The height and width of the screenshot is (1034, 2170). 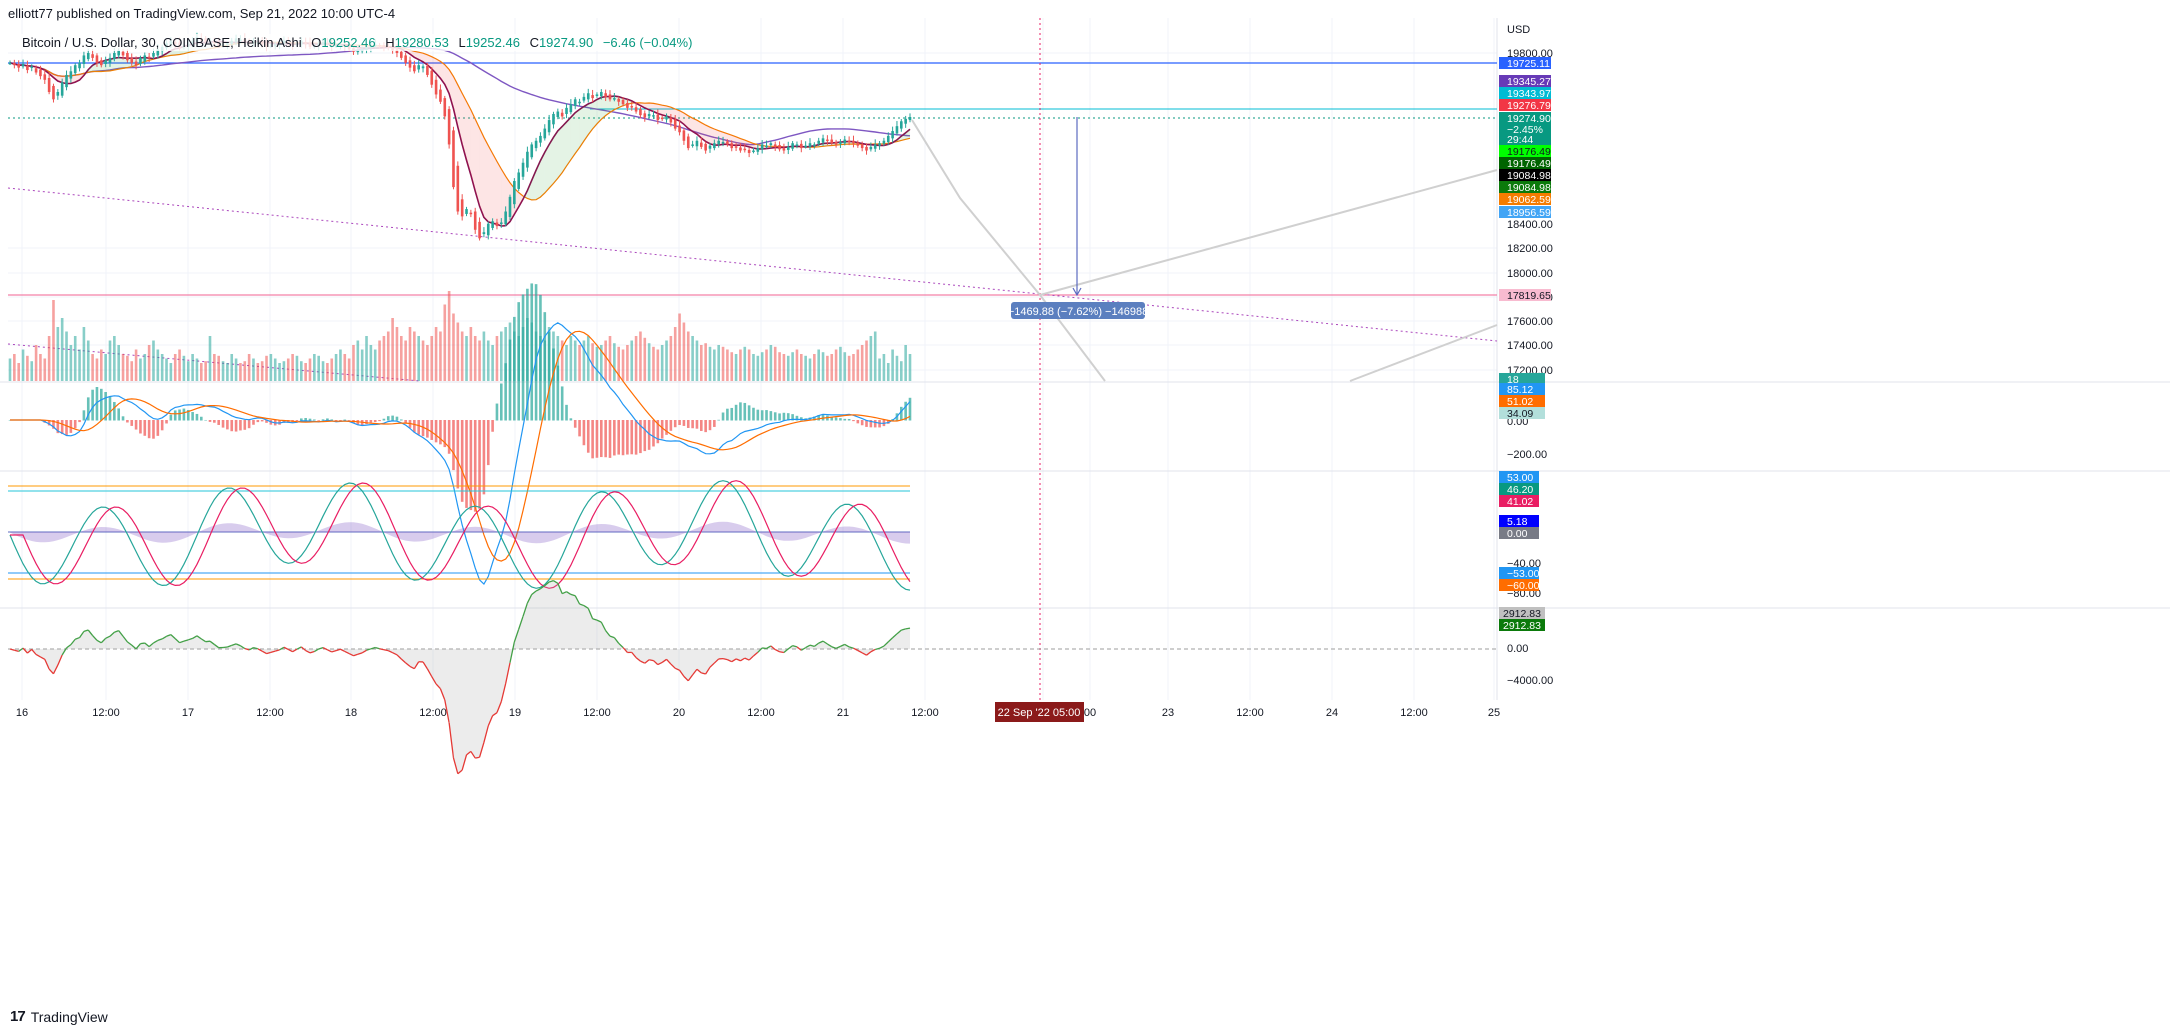 I want to click on time-tick-label: 12:00, so click(x=1250, y=713).